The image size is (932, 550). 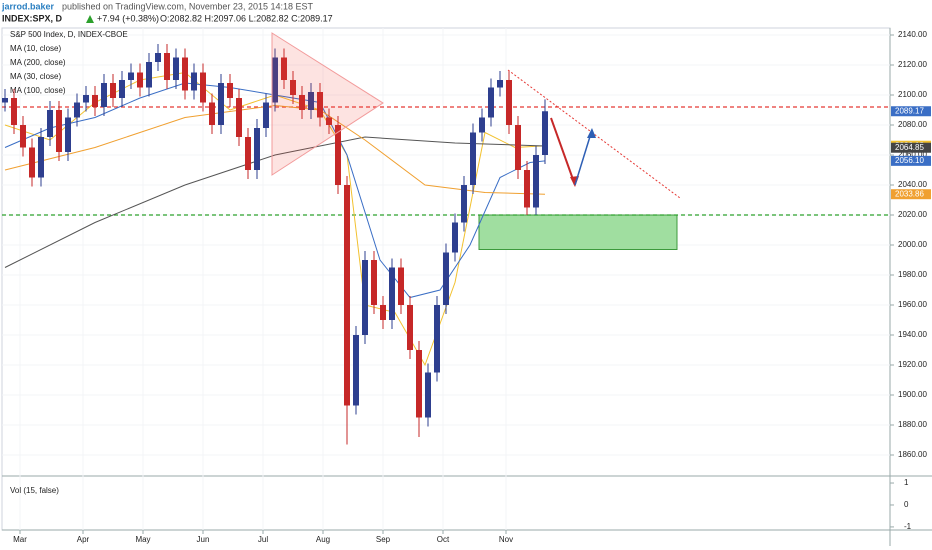 What do you see at coordinates (142, 539) in the screenshot?
I see `x-tick-label: May` at bounding box center [142, 539].